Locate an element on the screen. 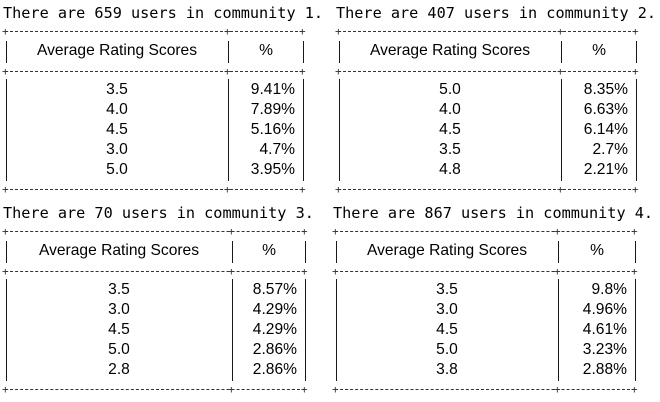  community-caption: There are 407 users in community 2. is located at coordinates (496, 13).